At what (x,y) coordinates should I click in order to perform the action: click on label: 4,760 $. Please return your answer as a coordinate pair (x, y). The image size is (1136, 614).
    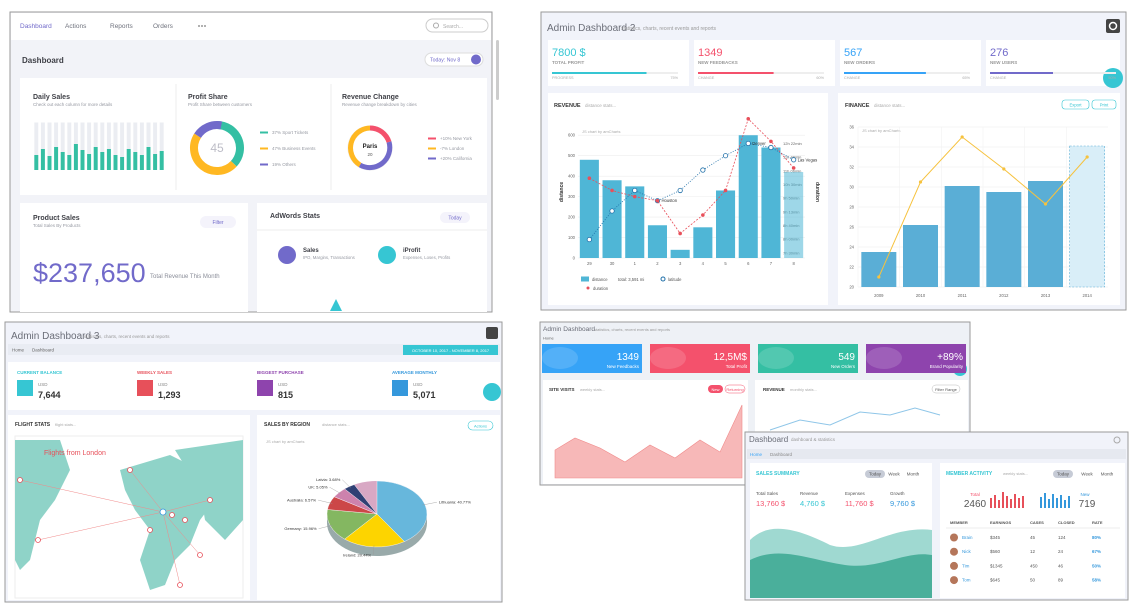
    Looking at the image, I should click on (813, 503).